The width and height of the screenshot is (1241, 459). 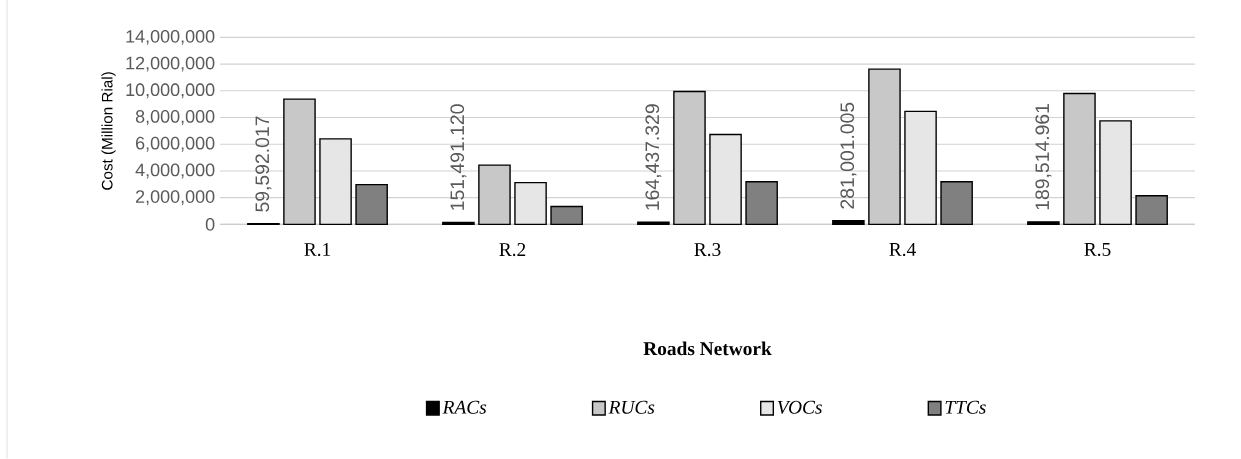 I want to click on y-axis-title: Cost (Million Rial), so click(x=108, y=131).